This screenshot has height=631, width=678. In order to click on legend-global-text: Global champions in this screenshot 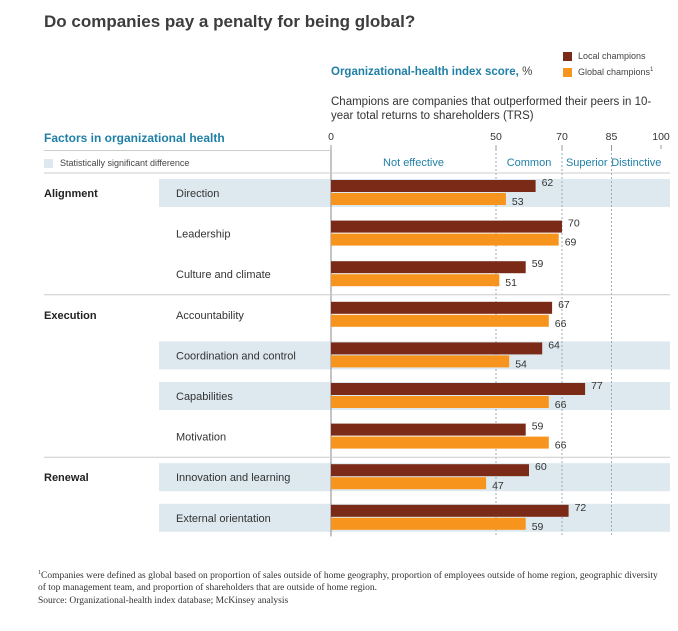, I will do `click(614, 72)`.